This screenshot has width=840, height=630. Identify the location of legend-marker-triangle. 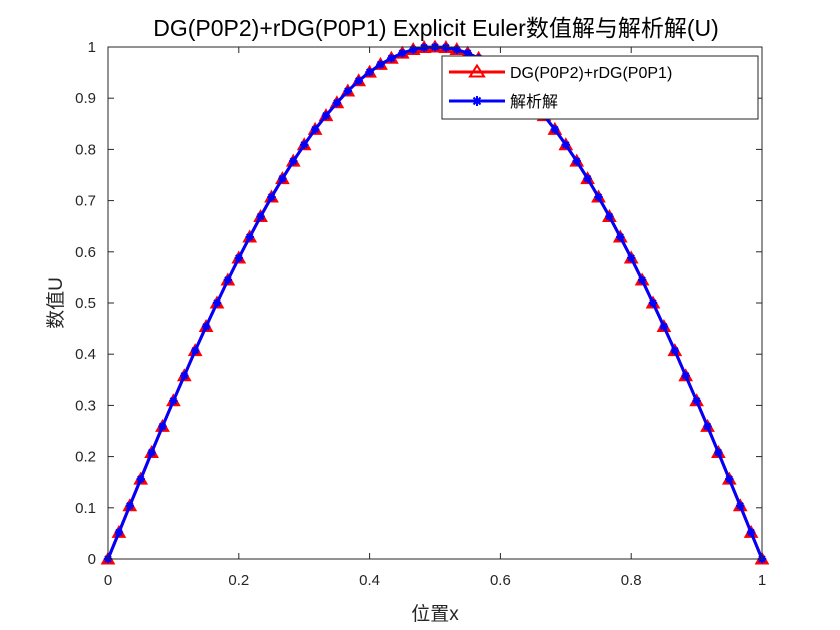
(477, 70).